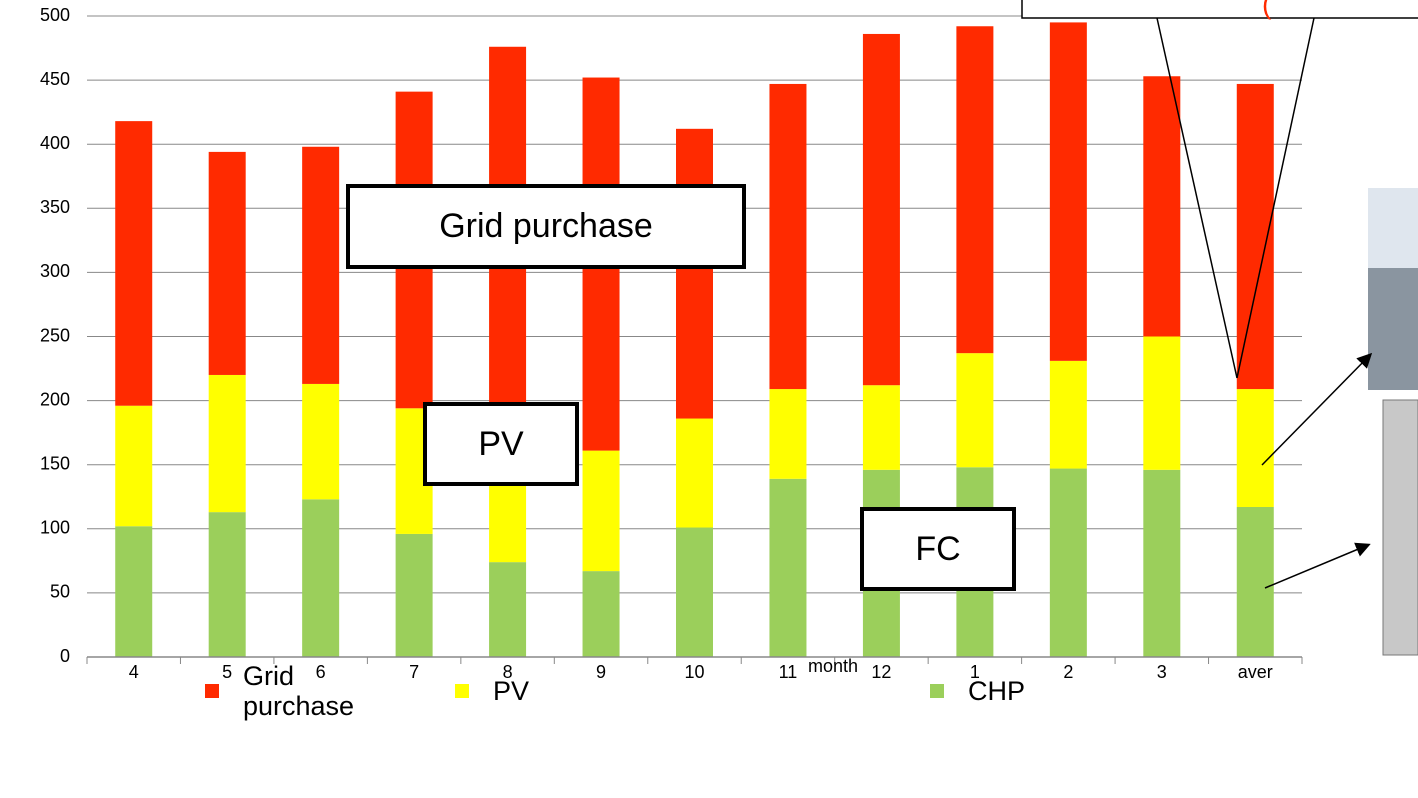 This screenshot has width=1418, height=798. I want to click on x-tick-label: 5, so click(227, 672).